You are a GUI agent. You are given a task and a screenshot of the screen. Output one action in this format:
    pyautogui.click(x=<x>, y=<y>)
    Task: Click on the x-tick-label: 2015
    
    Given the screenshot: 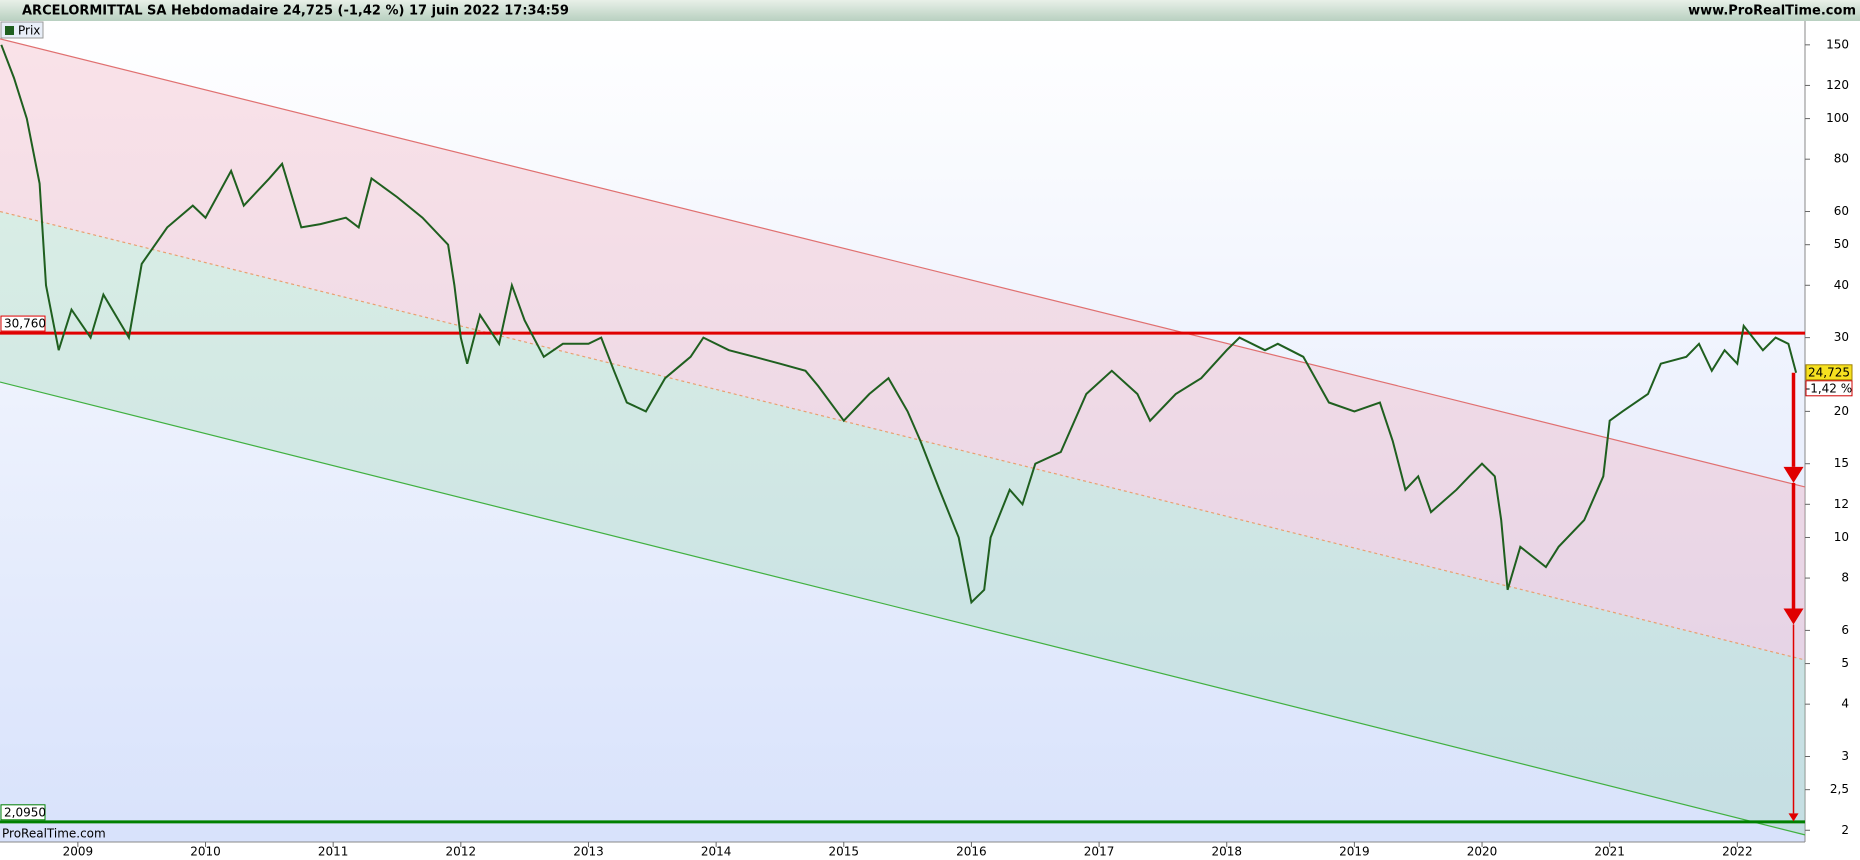 What is the action you would take?
    pyautogui.click(x=844, y=852)
    